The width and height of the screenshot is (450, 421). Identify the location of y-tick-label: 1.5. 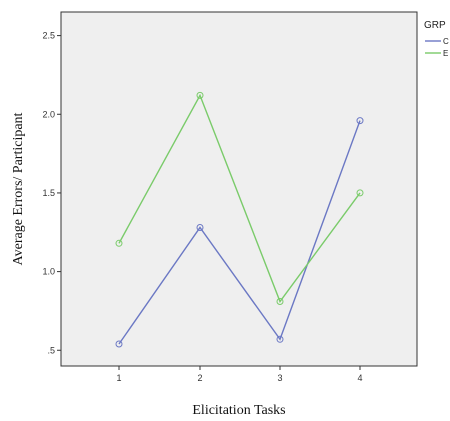
(48, 193).